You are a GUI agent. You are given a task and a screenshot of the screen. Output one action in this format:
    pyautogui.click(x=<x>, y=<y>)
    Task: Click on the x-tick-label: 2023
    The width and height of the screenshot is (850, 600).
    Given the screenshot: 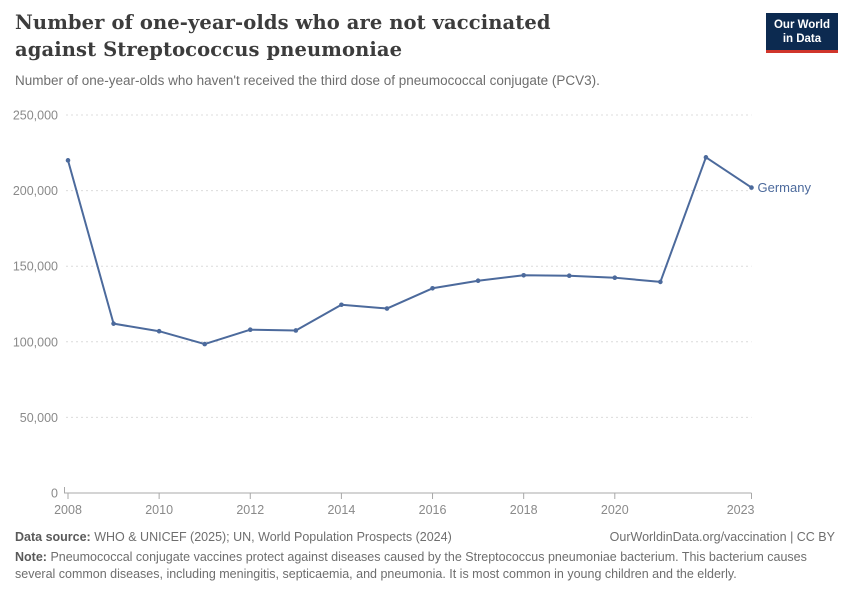 What is the action you would take?
    pyautogui.click(x=741, y=510)
    